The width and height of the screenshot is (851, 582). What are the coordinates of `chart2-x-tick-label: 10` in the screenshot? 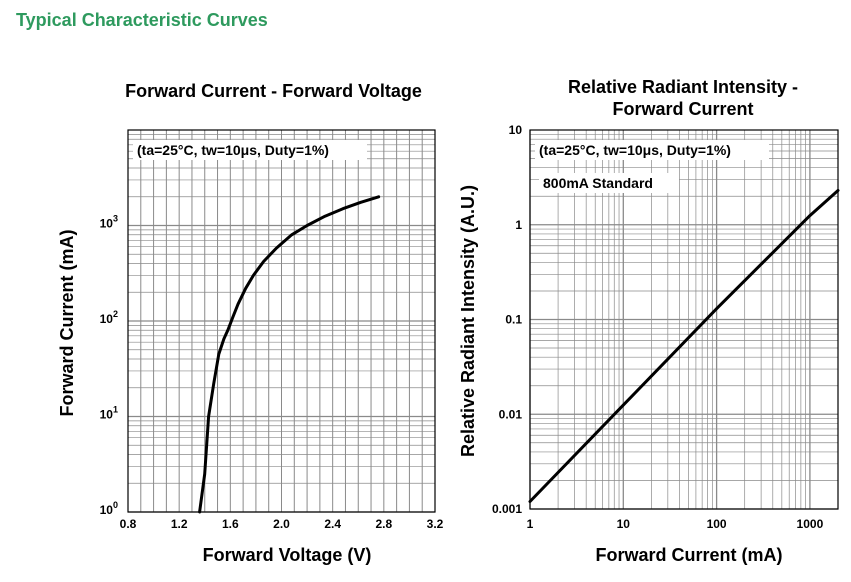 It's located at (624, 524).